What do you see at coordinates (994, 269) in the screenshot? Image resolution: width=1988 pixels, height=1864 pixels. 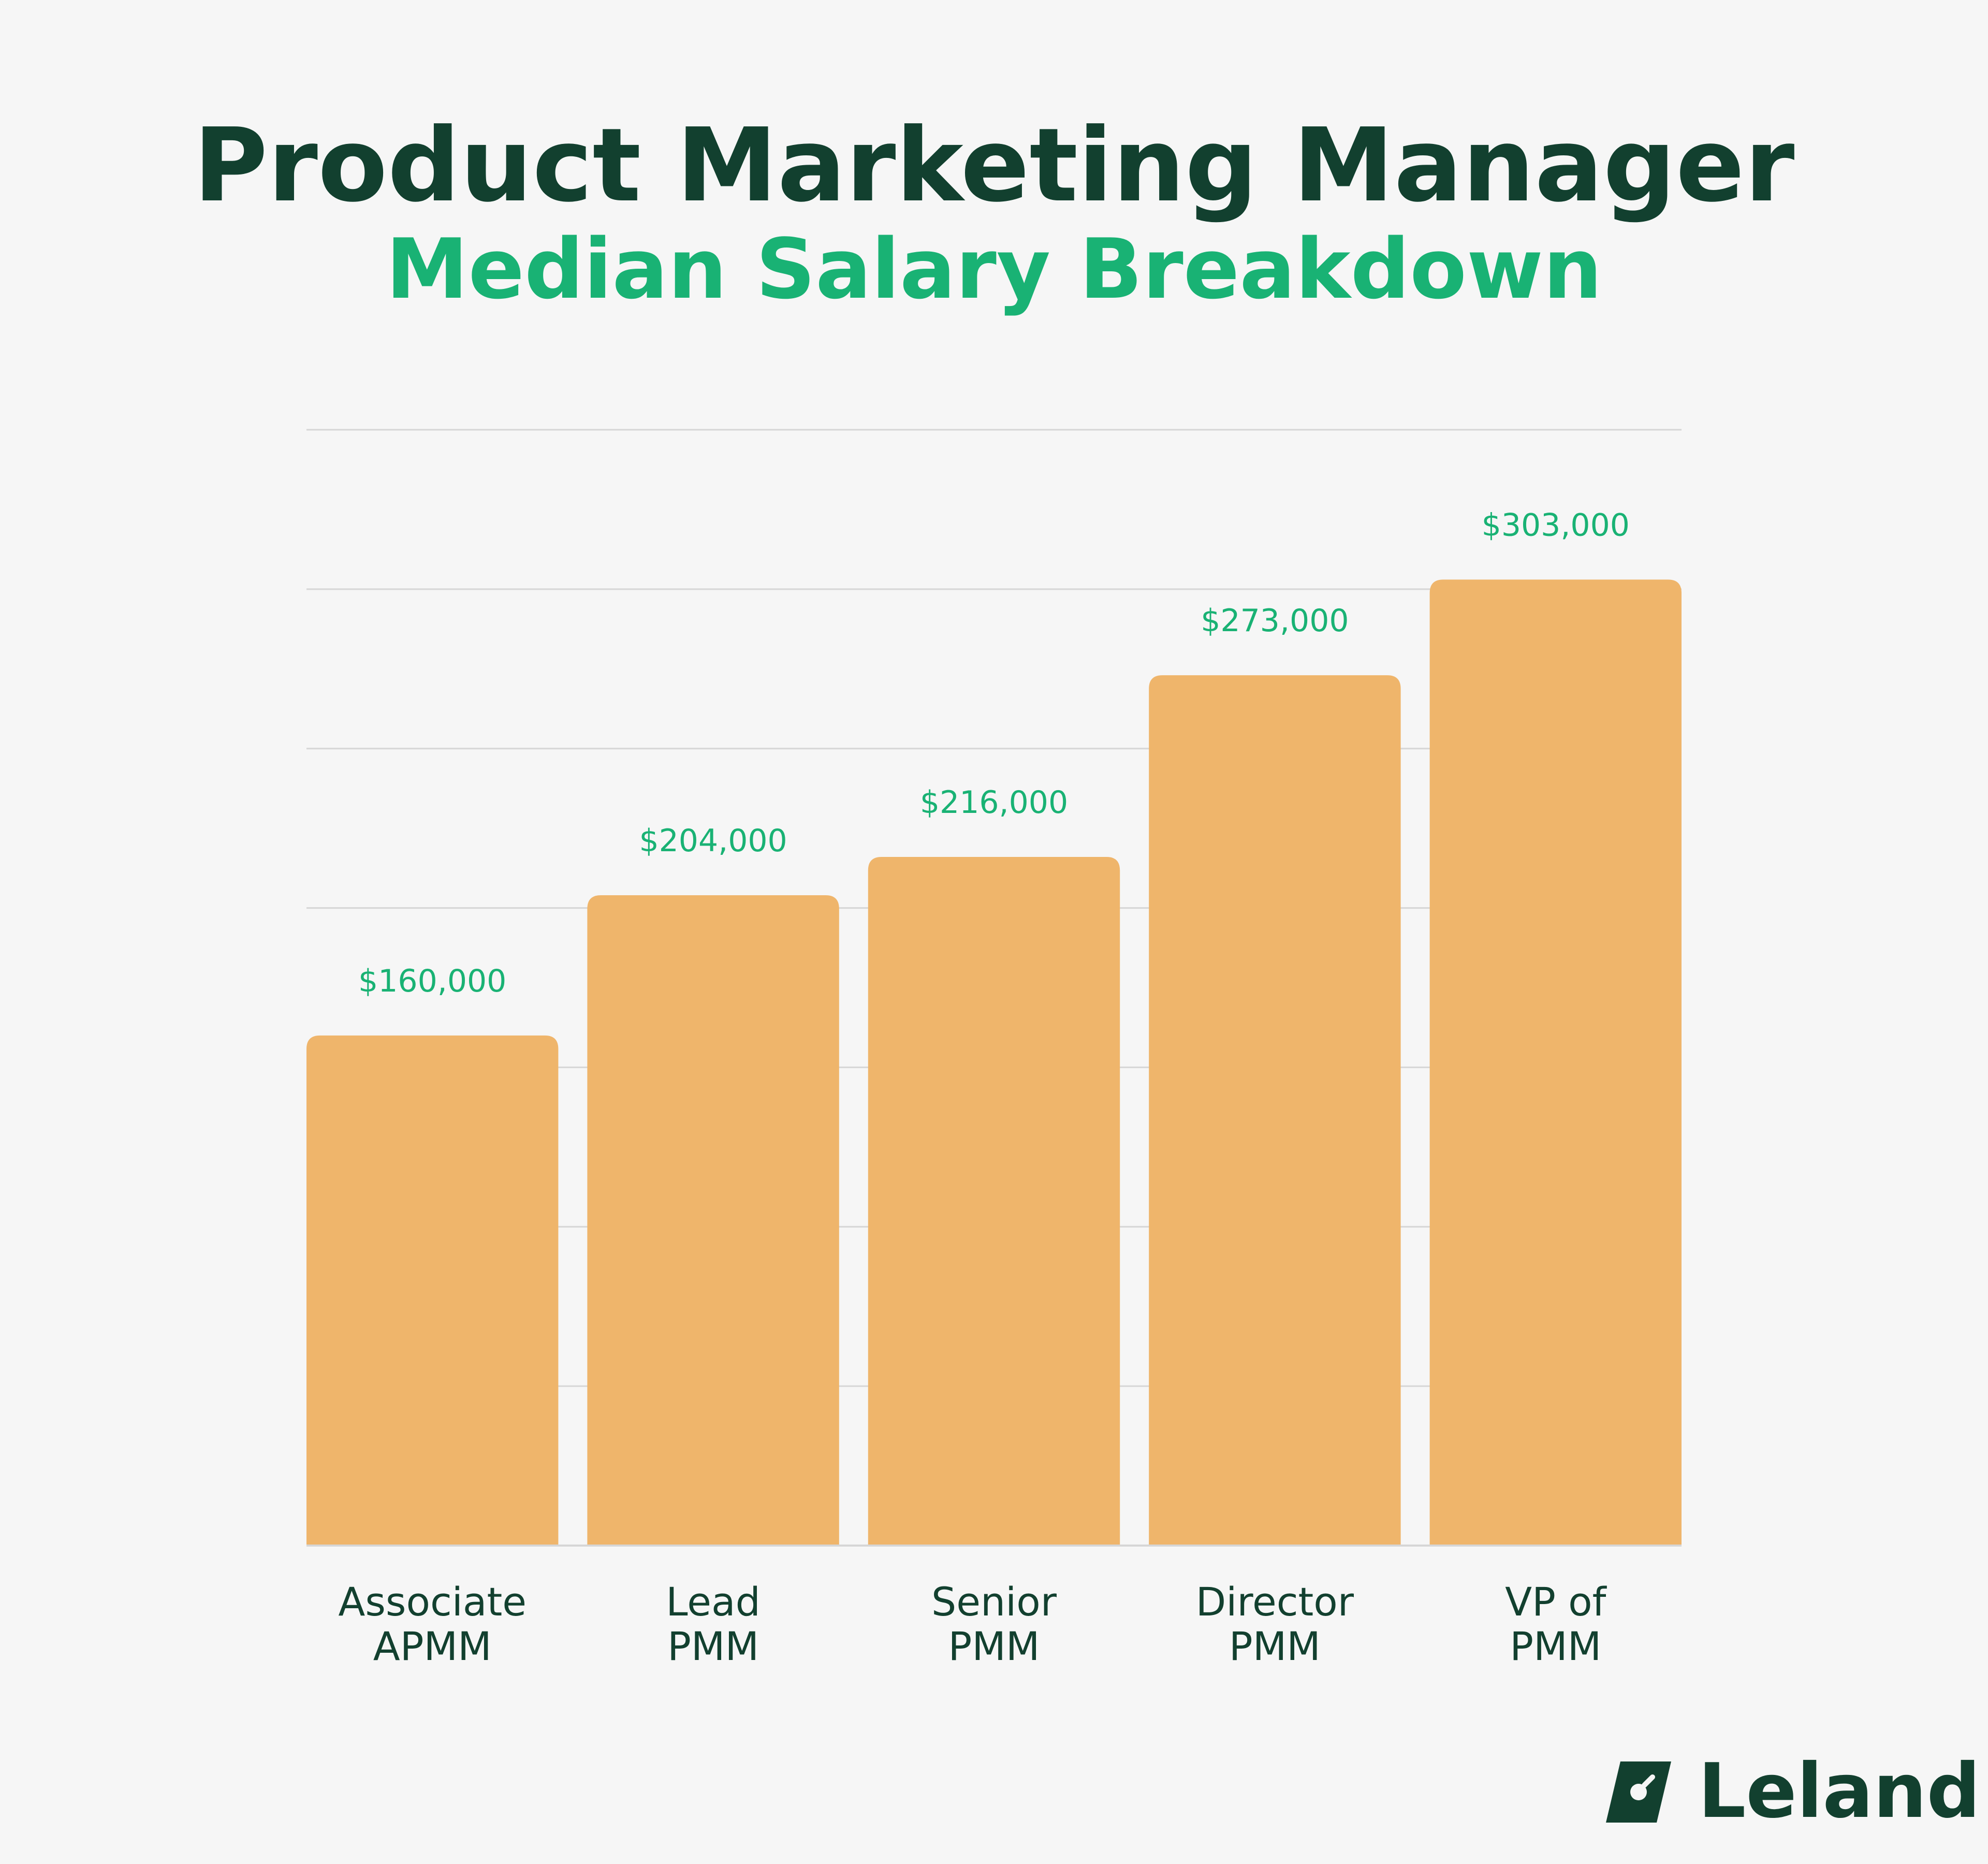 I see `chart-subtitle: Median Salary Breakdown` at bounding box center [994, 269].